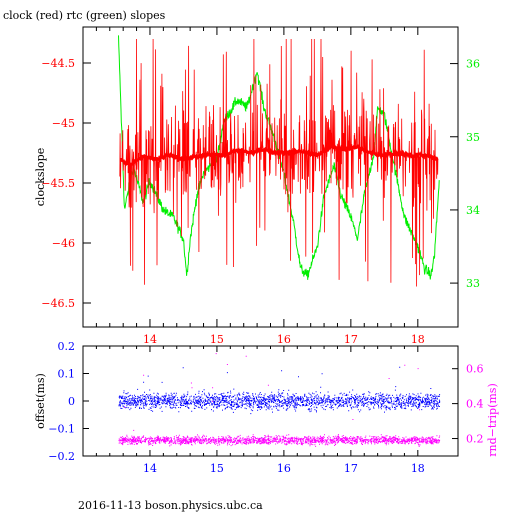  What do you see at coordinates (61, 429) in the screenshot?
I see `y-tick-label: −0.1` at bounding box center [61, 429].